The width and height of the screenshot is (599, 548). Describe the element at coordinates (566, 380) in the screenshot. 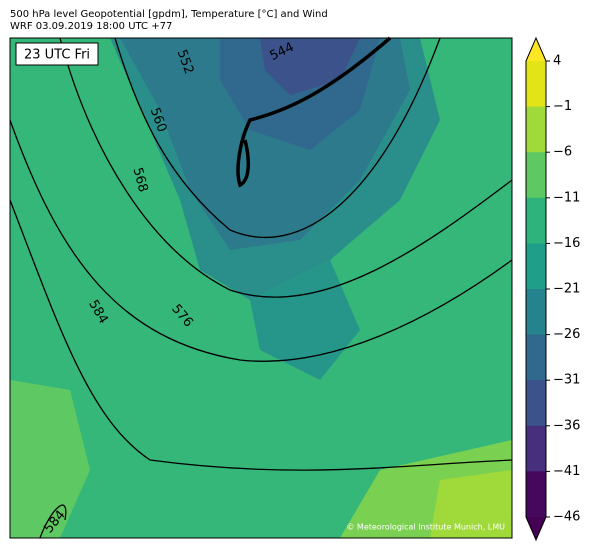

I see `colorbar-tick-label: −31` at that location.